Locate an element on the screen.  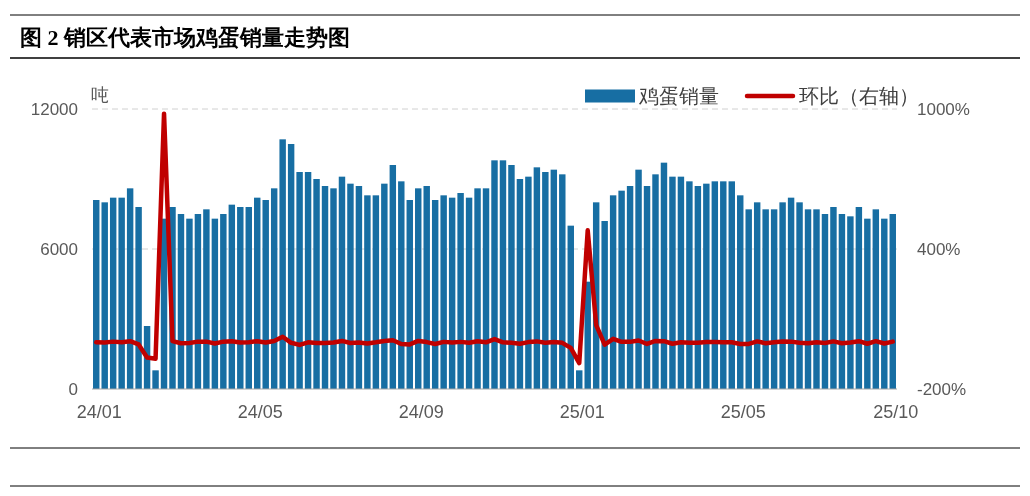
legend-label: 鸡蛋销量 is located at coordinates (679, 96).